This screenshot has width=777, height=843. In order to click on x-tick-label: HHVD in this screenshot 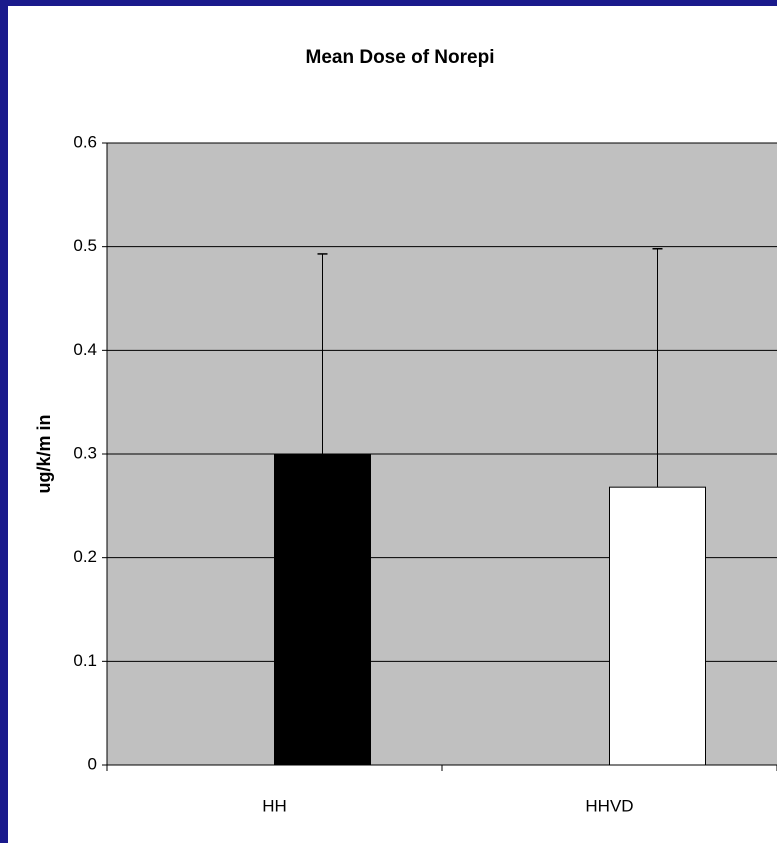, I will do `click(609, 805)`.